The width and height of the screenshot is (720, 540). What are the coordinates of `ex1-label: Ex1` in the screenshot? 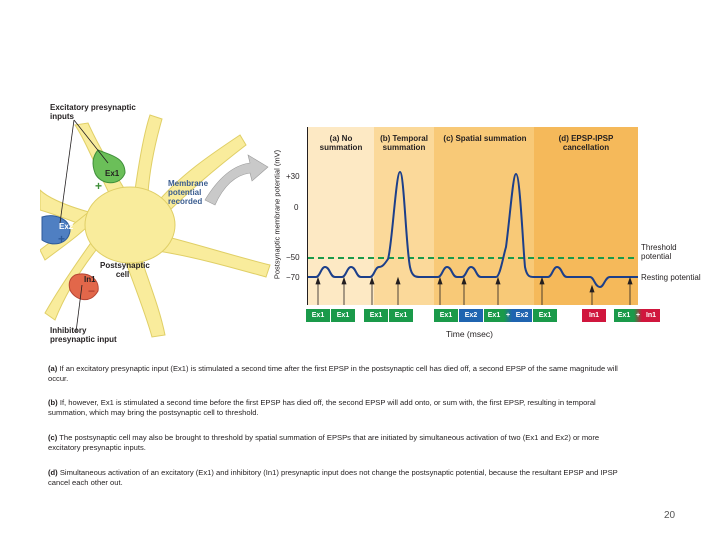 It's located at (112, 173).